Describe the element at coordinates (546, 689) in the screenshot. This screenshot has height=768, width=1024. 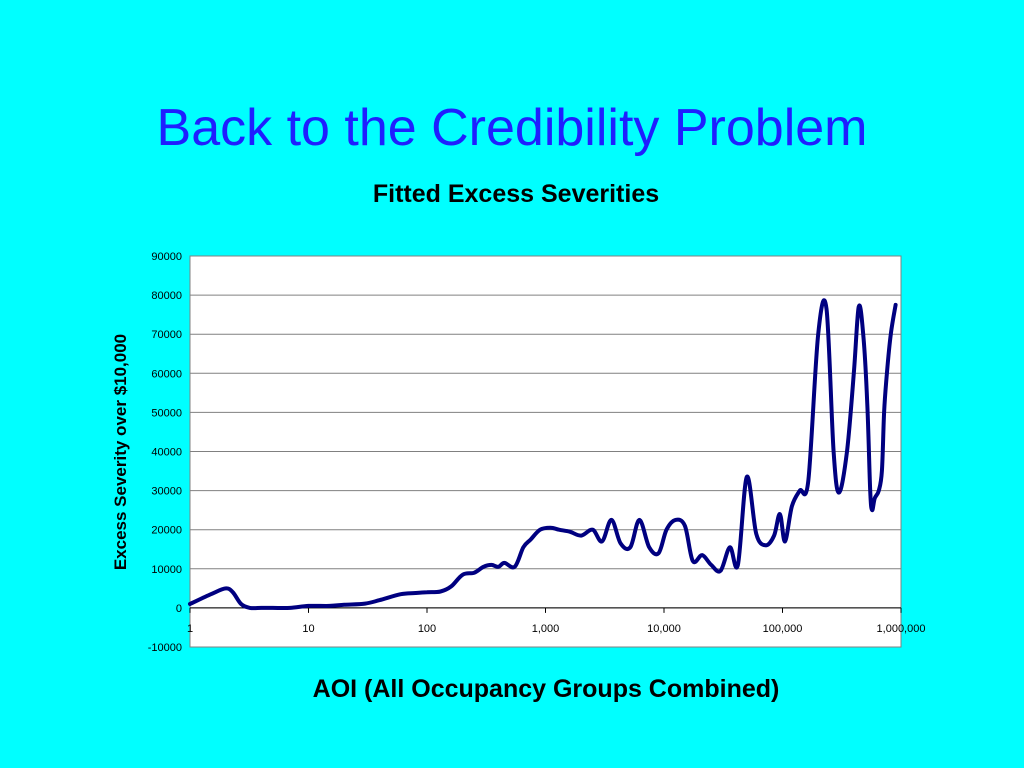
I see `x-axis-title: AOI (All Occupancy Groups Combined)` at that location.